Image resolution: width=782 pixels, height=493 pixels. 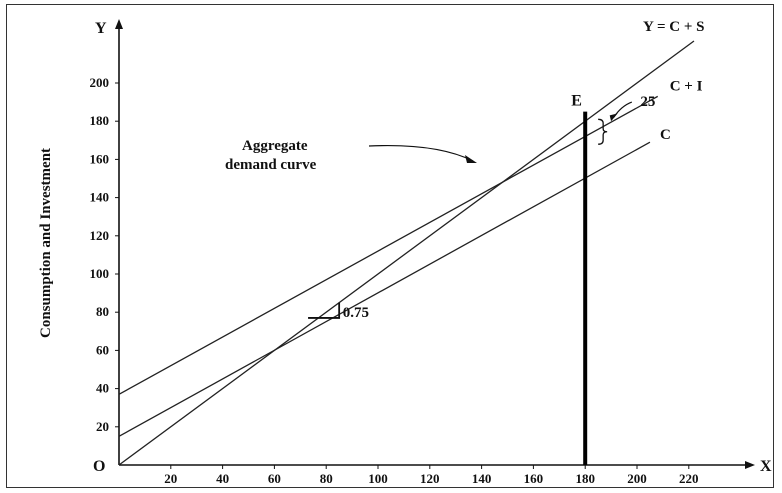 What do you see at coordinates (647, 102) in the screenshot?
I see `gap-value-label: 25` at bounding box center [647, 102].